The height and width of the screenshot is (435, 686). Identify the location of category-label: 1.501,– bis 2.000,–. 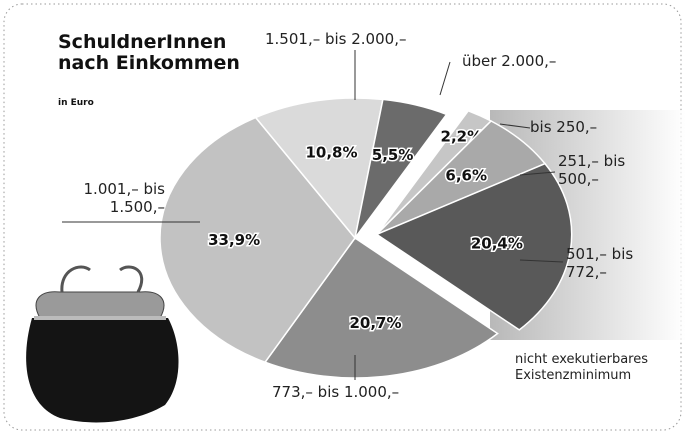
(336, 39).